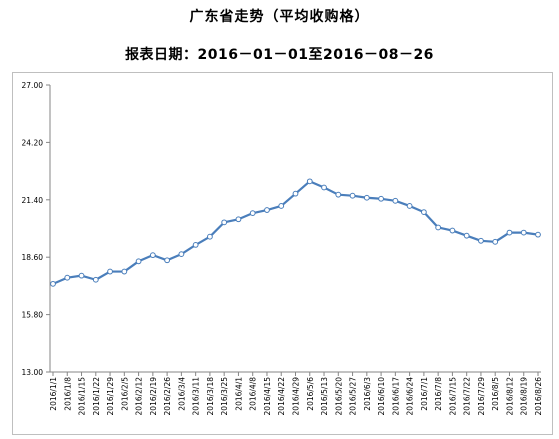 This screenshot has width=559, height=439. What do you see at coordinates (509, 396) in the screenshot?
I see `x-tick-label: 2016/8/12` at bounding box center [509, 396].